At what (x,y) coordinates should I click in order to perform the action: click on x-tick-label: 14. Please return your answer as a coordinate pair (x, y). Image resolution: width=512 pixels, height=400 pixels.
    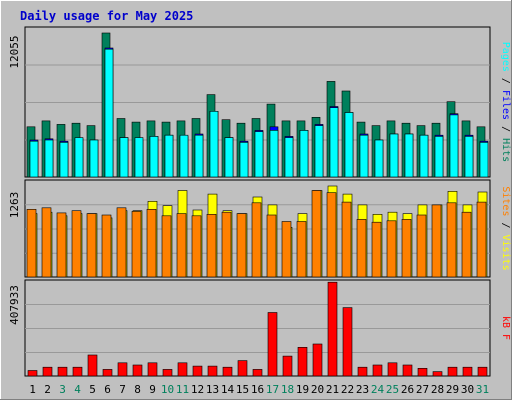
    Looking at the image, I should click on (228, 389).